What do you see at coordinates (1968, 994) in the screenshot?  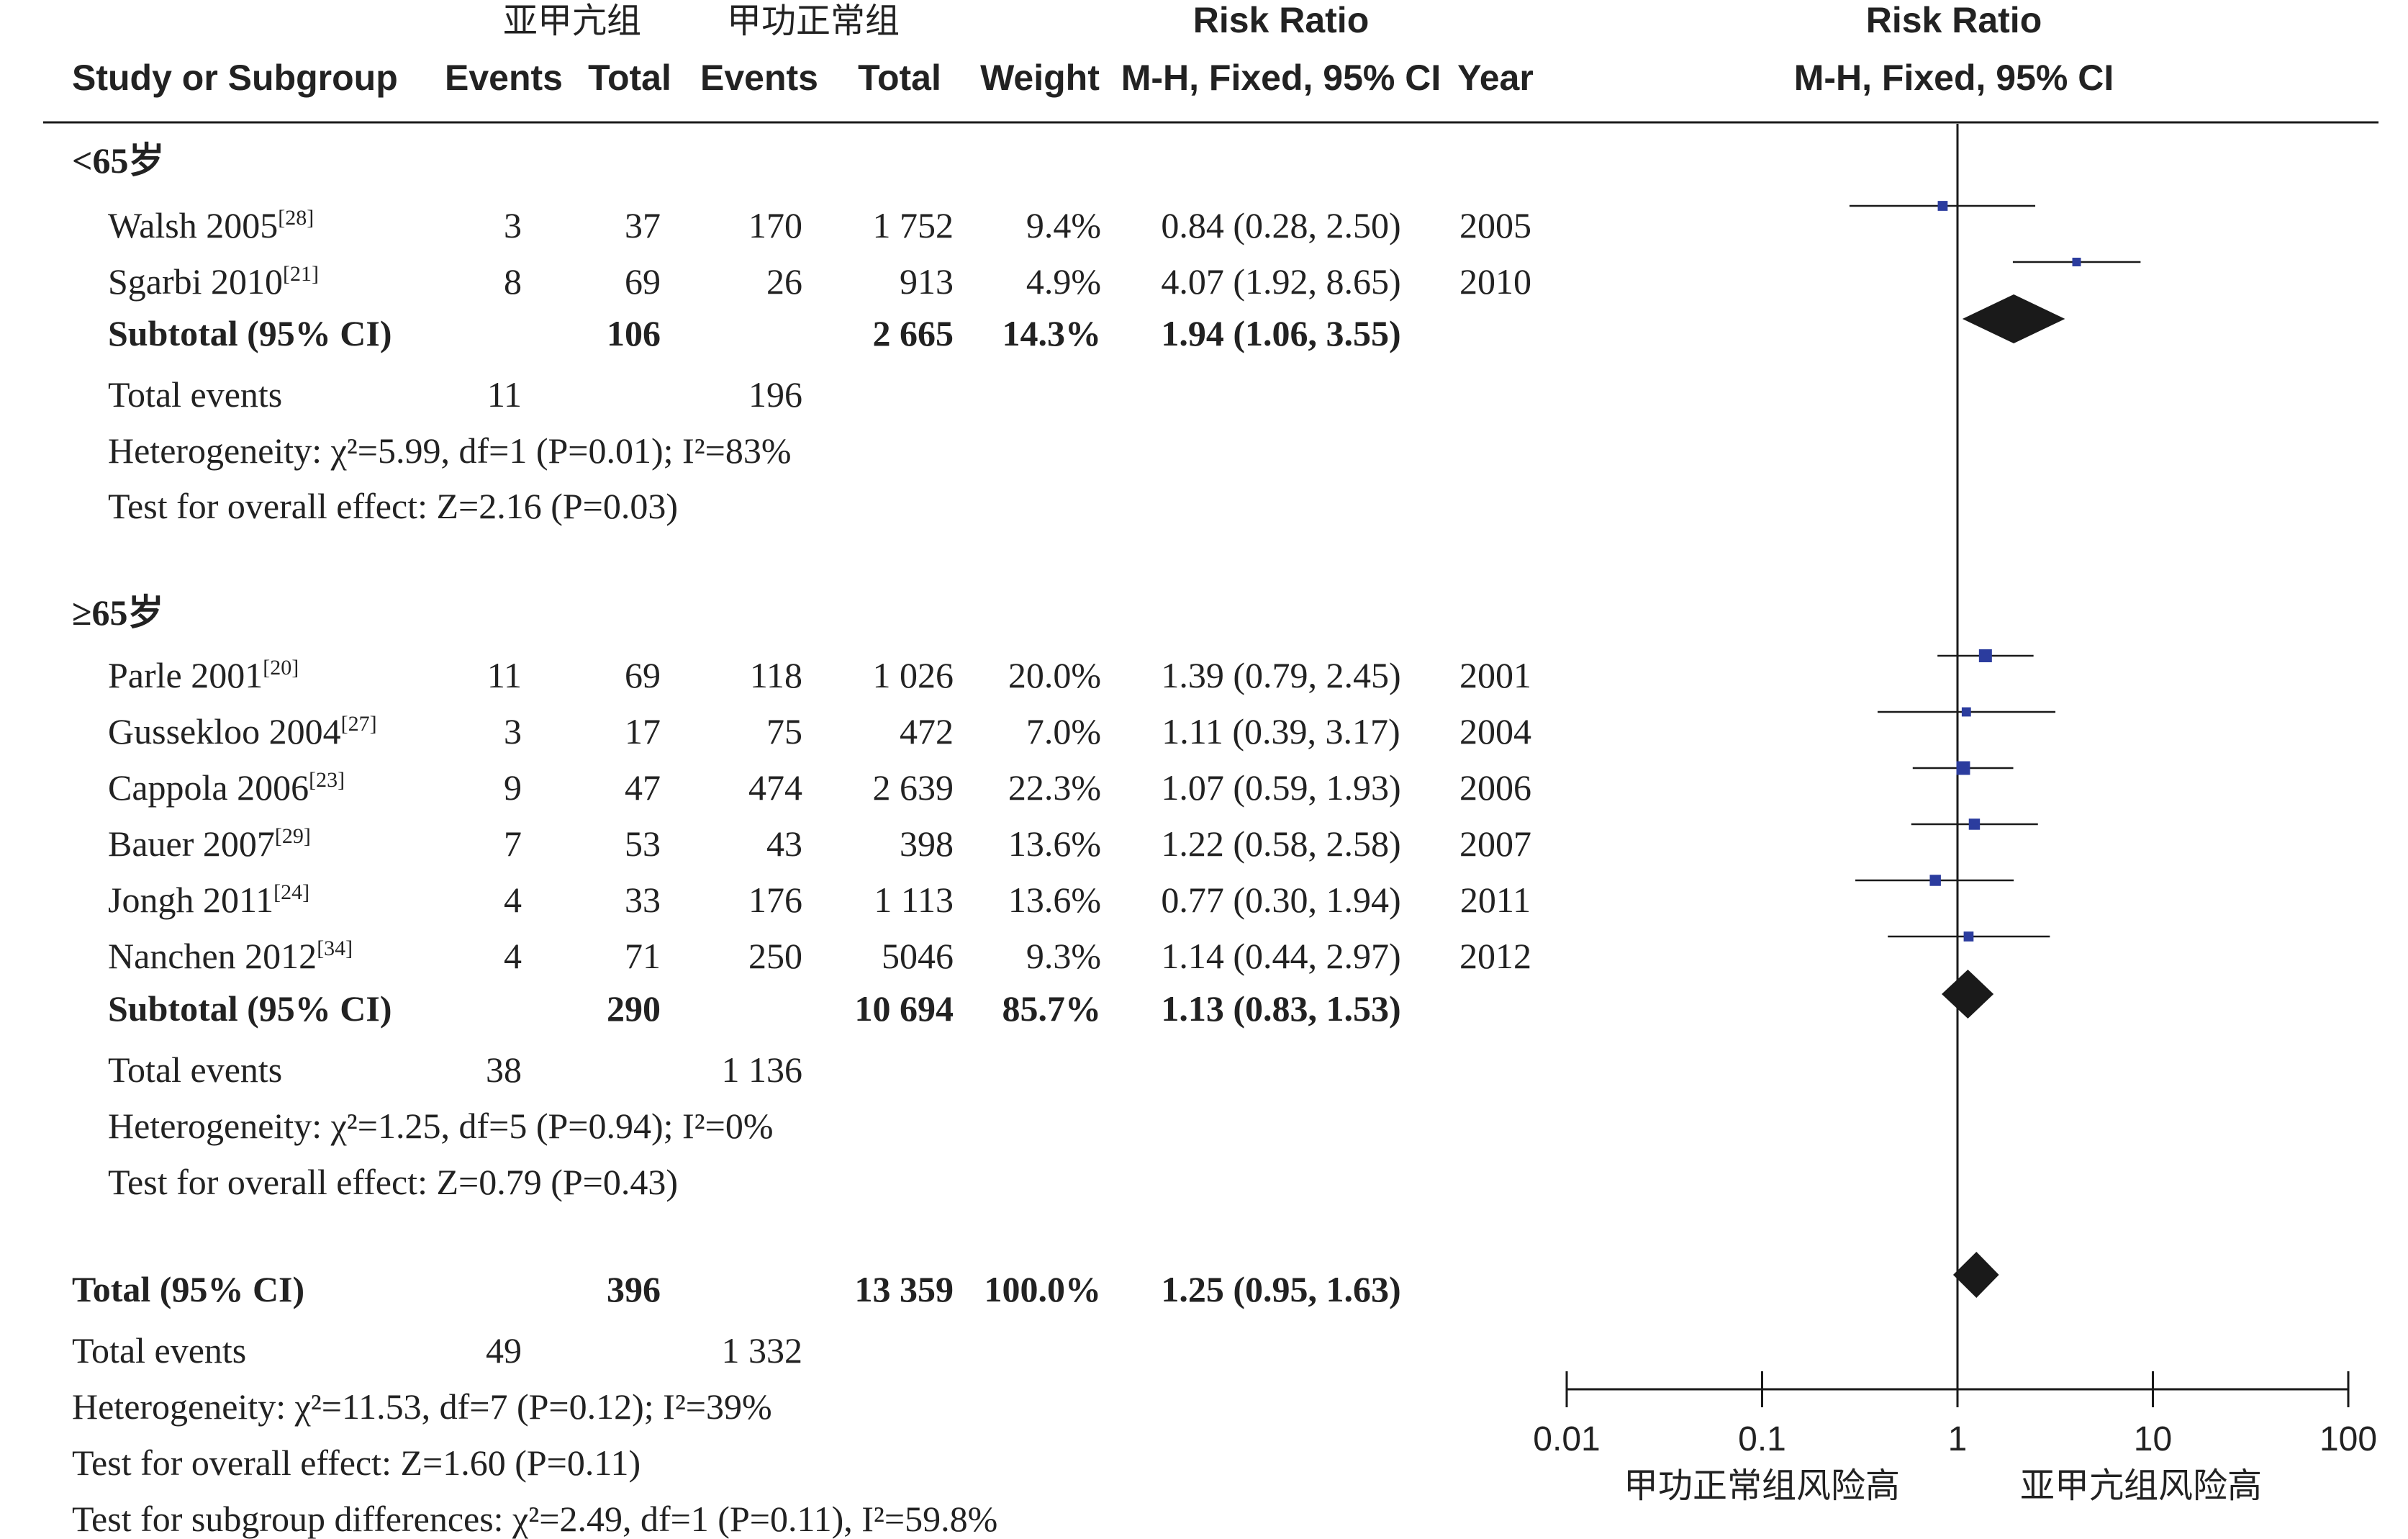 I see `subtotal-diamond` at bounding box center [1968, 994].